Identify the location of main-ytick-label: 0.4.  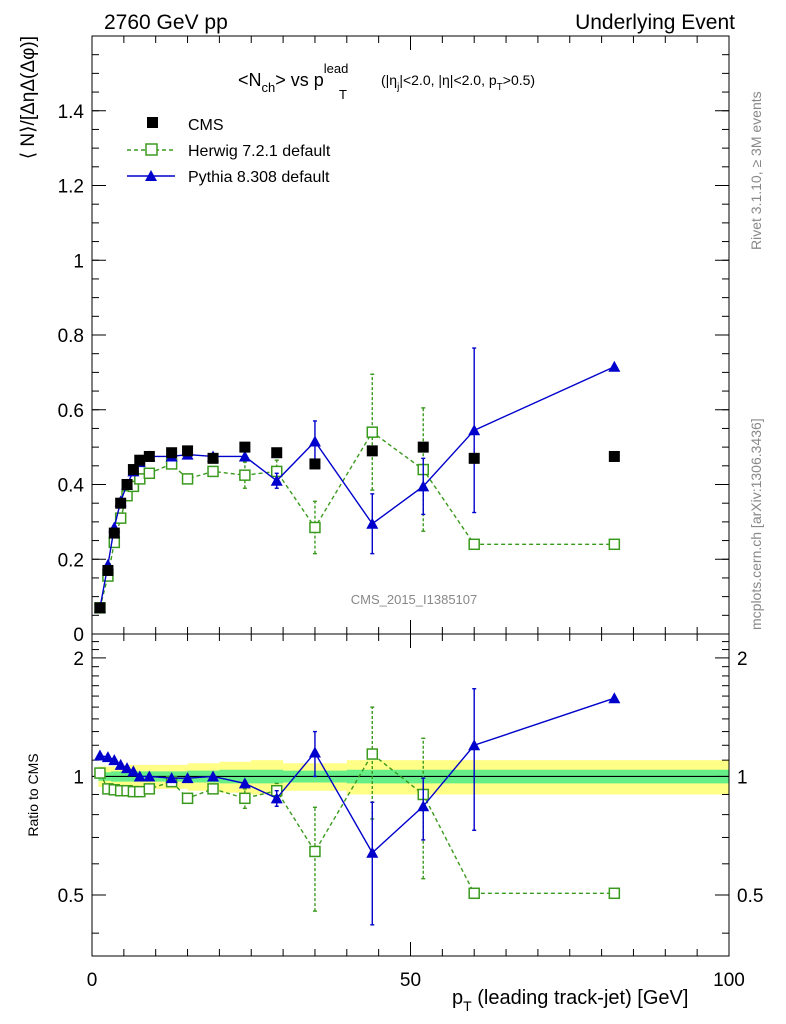
(71, 486).